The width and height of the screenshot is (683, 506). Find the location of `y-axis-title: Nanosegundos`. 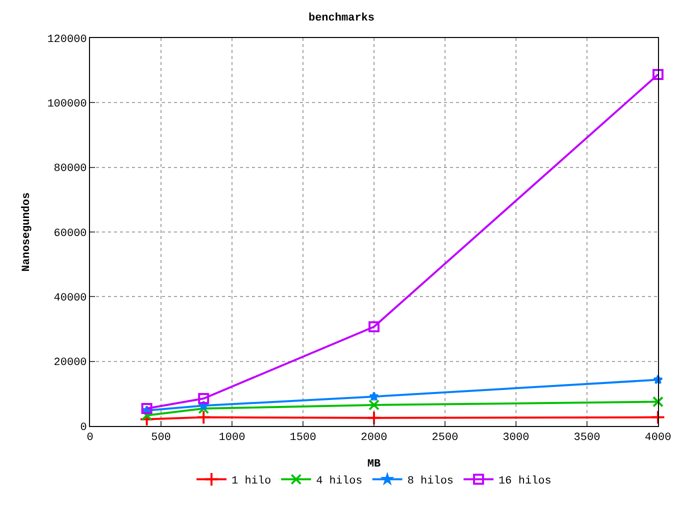

y-axis-title: Nanosegundos is located at coordinates (26, 232).